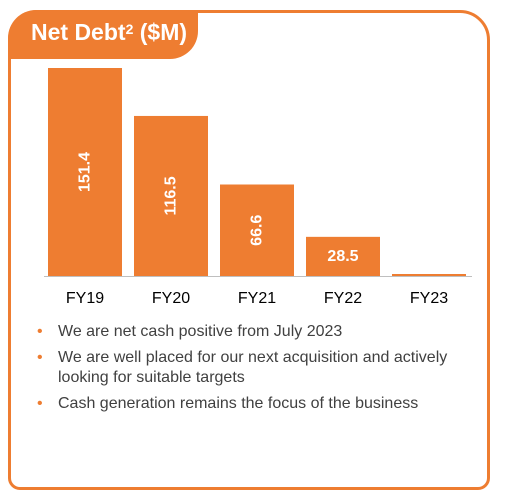 The width and height of the screenshot is (507, 501). Describe the element at coordinates (429, 275) in the screenshot. I see `bar-fy23` at that location.